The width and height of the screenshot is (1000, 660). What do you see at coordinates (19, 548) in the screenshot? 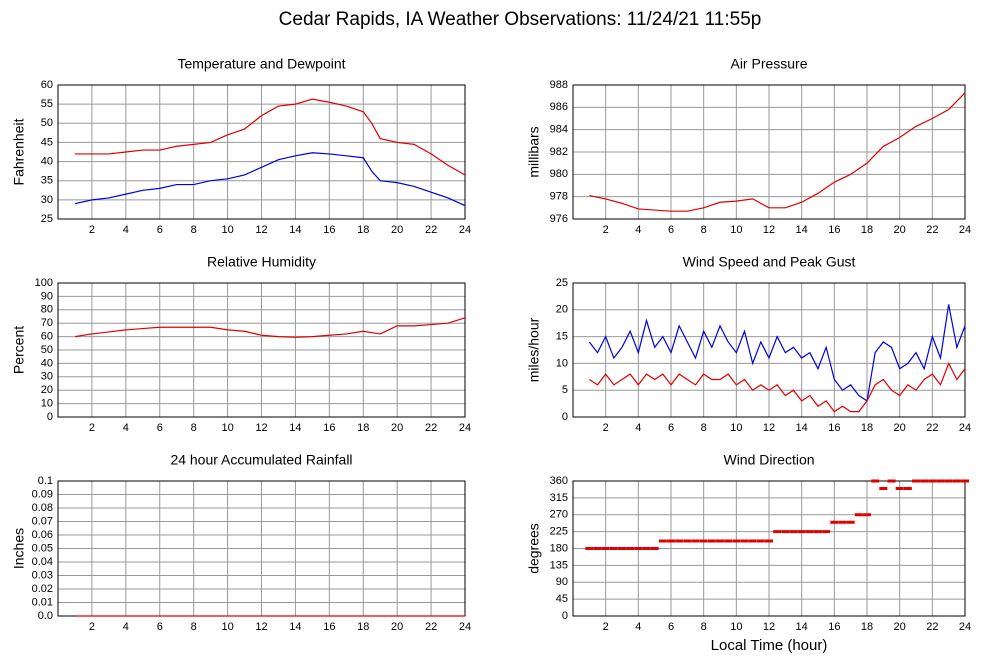
I see `y-axis-label: Inches` at bounding box center [19, 548].